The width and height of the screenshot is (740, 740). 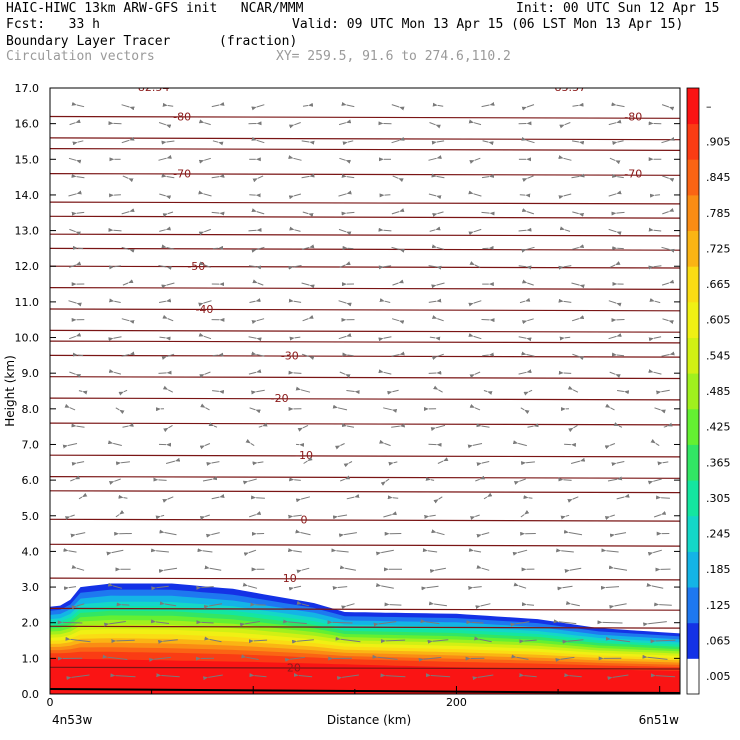 I want to click on forecast-hour: Fcst: 33 h, so click(x=53, y=24).